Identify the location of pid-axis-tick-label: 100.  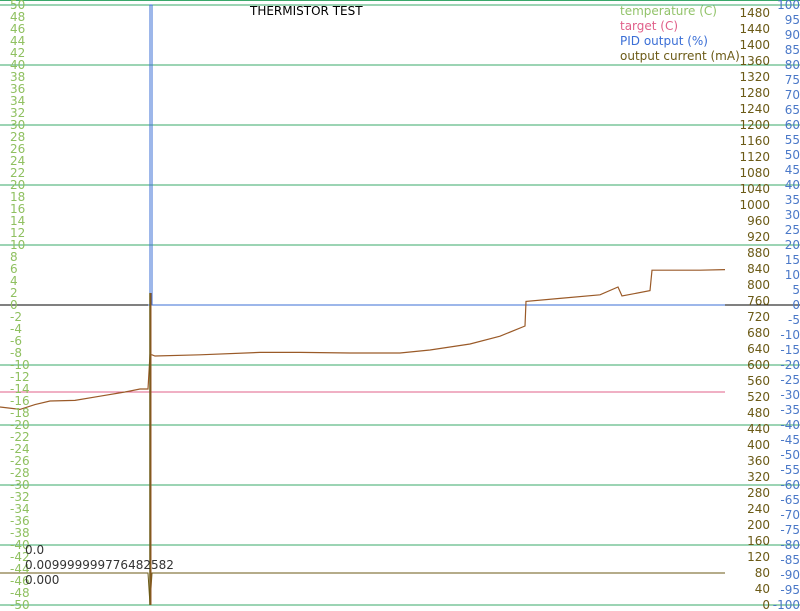
(788, 6).